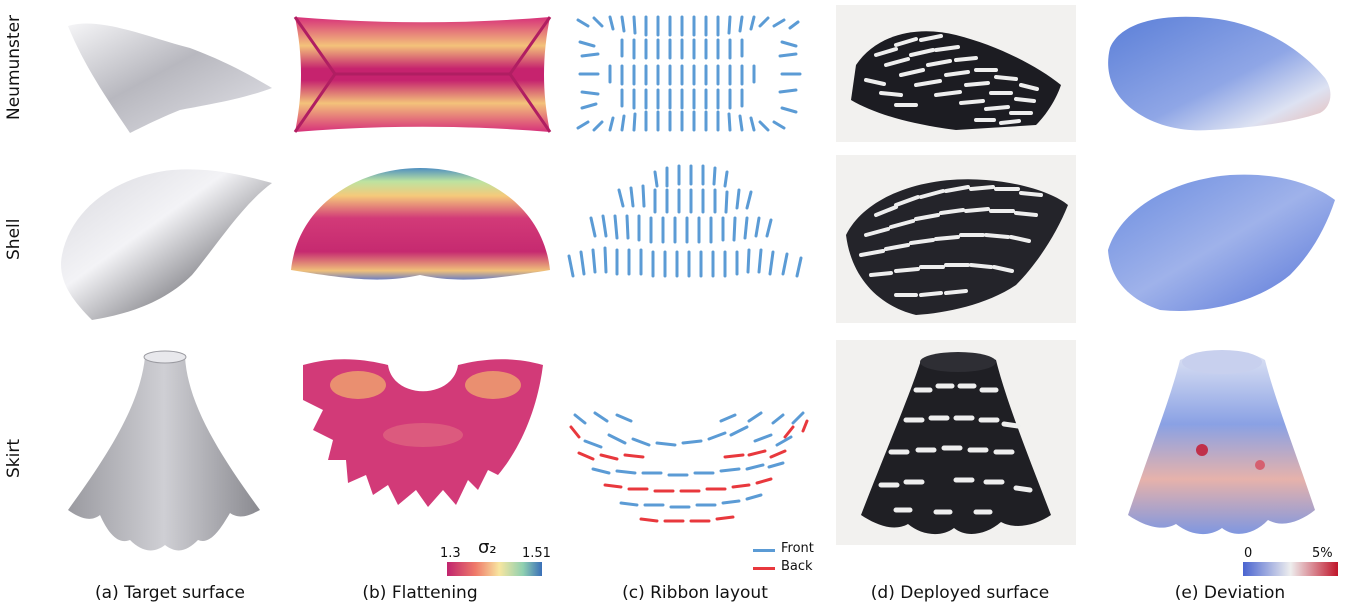 The image size is (1346, 615). Describe the element at coordinates (1221, 242) in the screenshot. I see `deviation-shell` at that location.